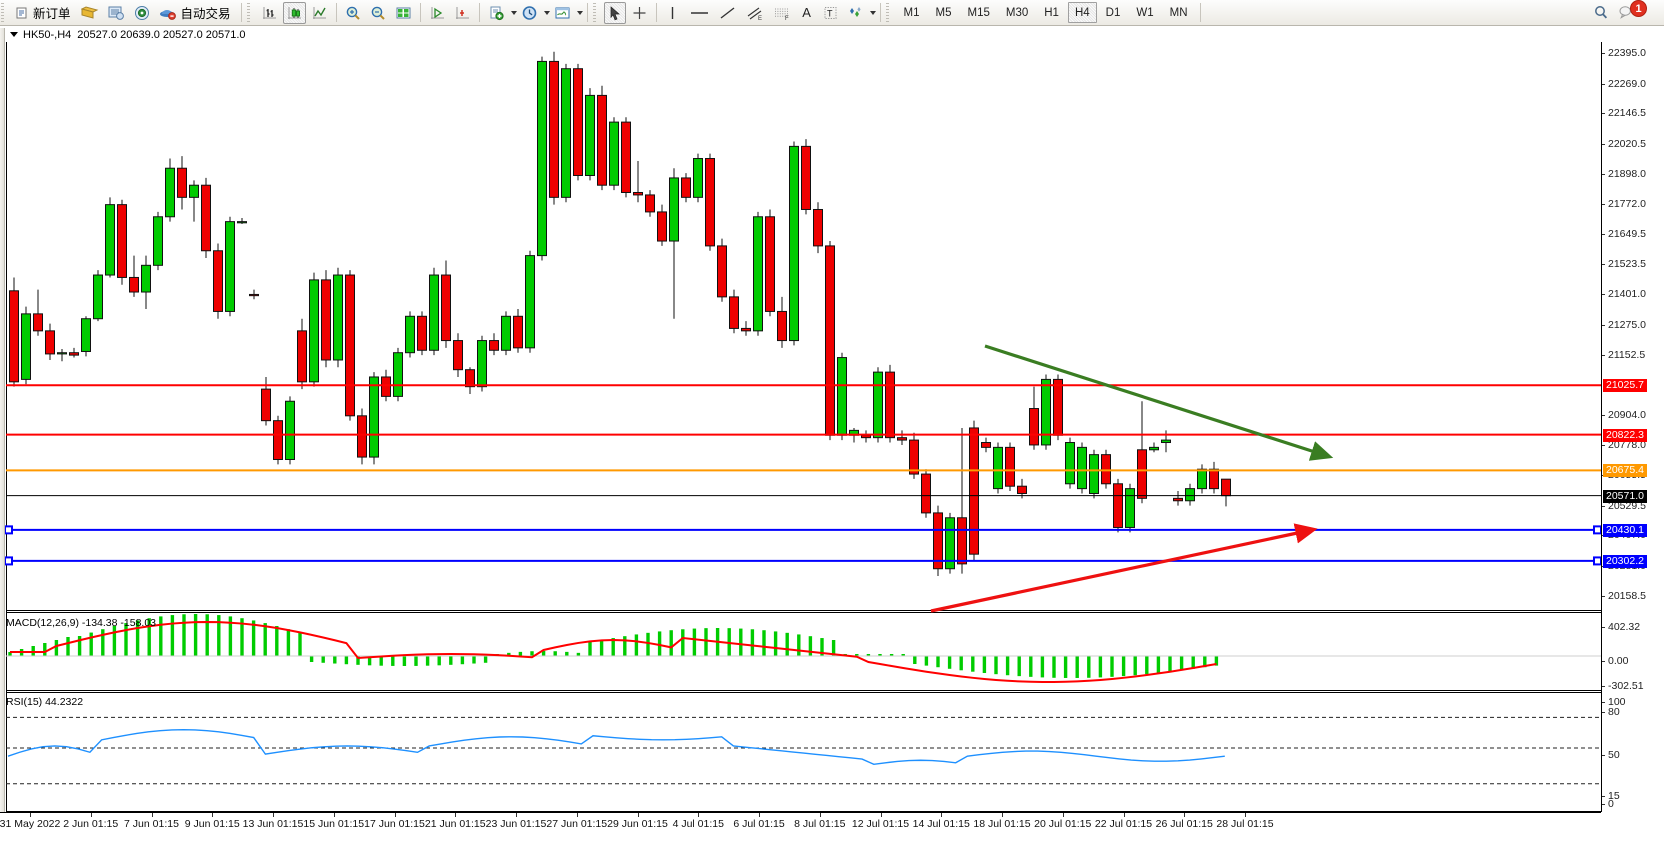  I want to click on fibonacci-button: F, so click(781, 13).